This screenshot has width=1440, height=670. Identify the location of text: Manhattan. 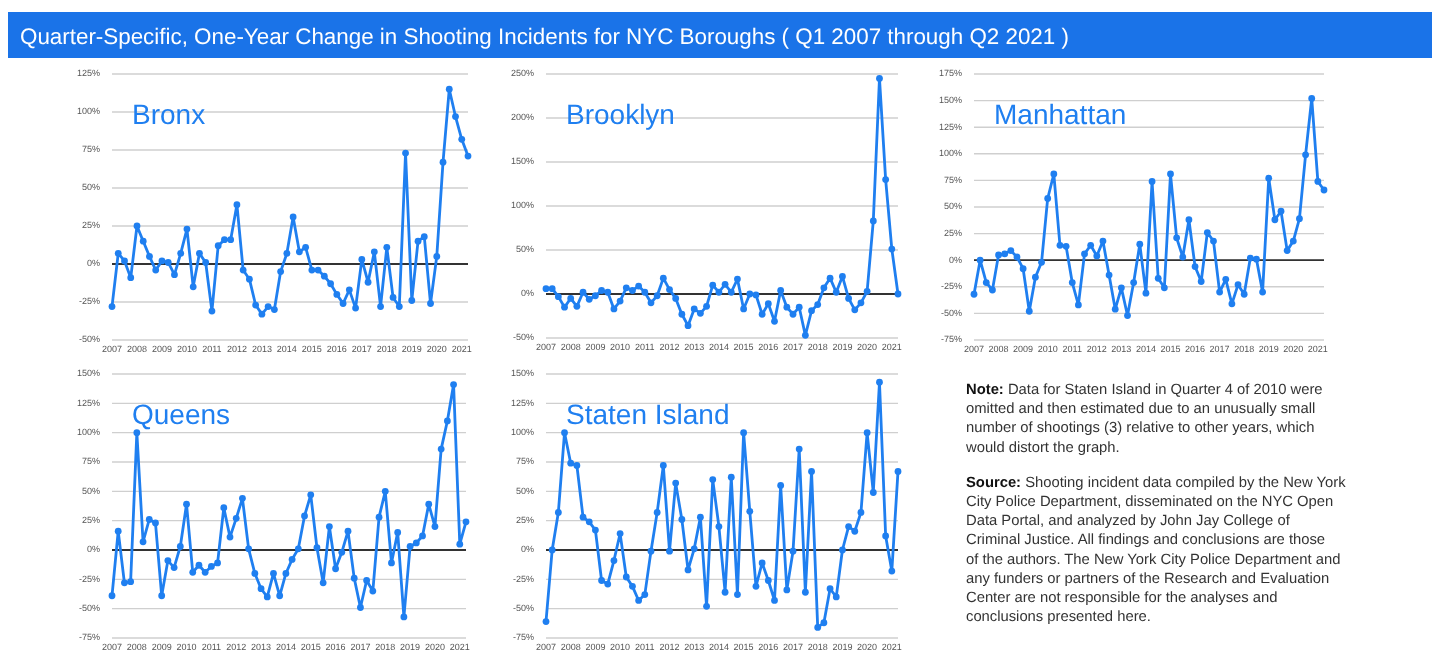
(1060, 114).